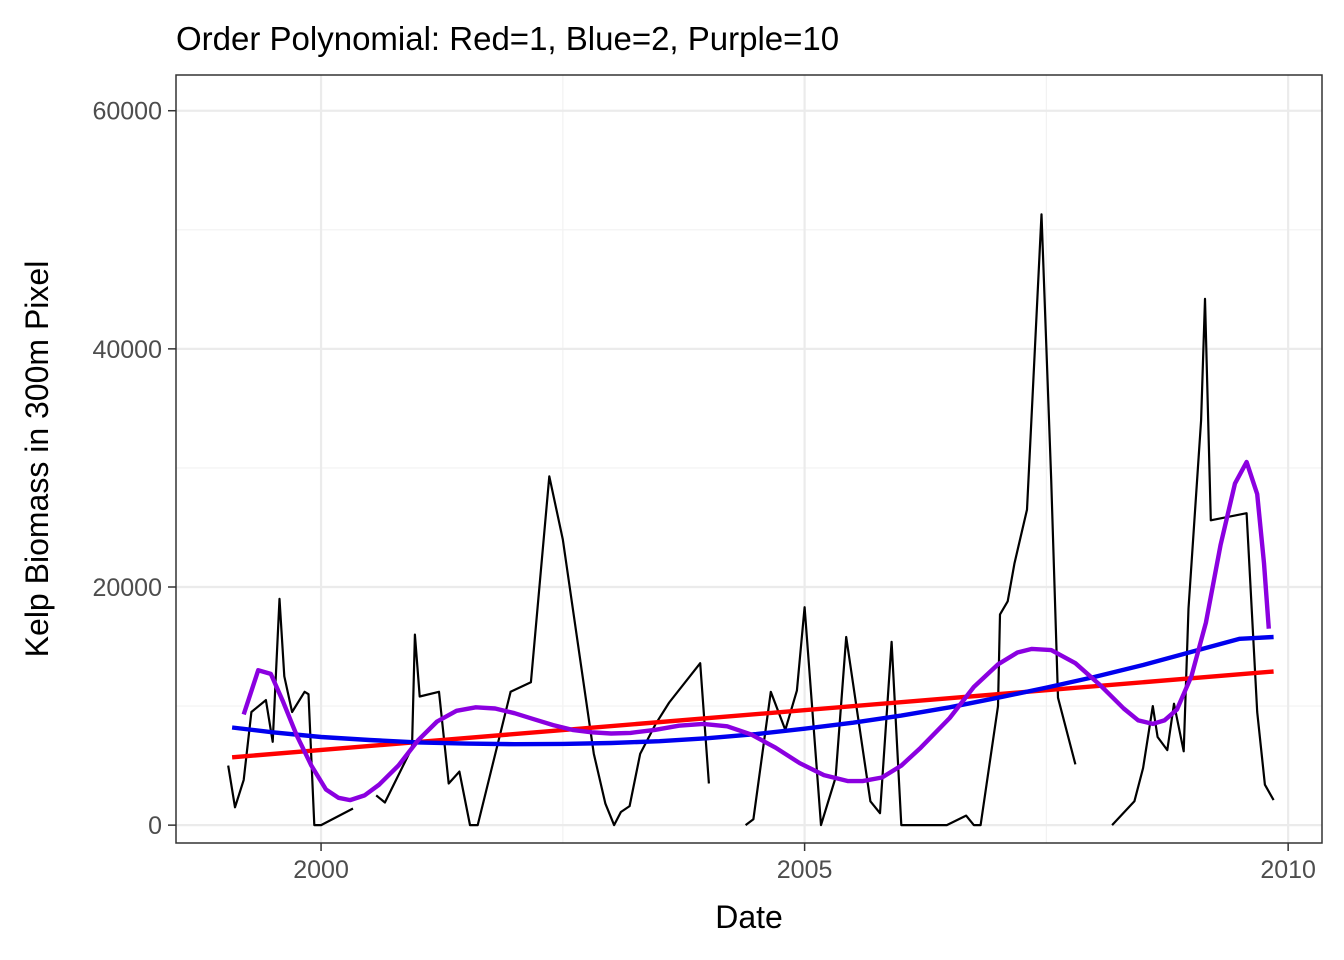 The width and height of the screenshot is (1344, 960). What do you see at coordinates (1288, 870) in the screenshot?
I see `x-tick-label: 2010` at bounding box center [1288, 870].